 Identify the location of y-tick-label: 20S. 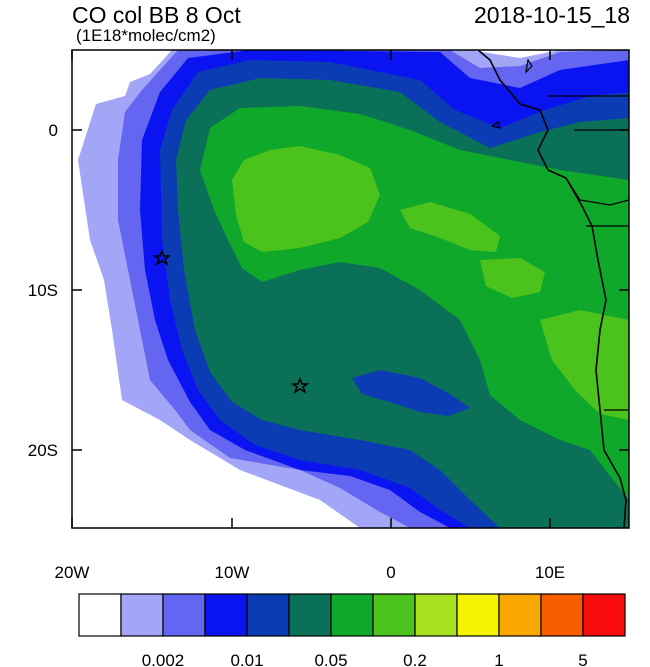
(43, 450).